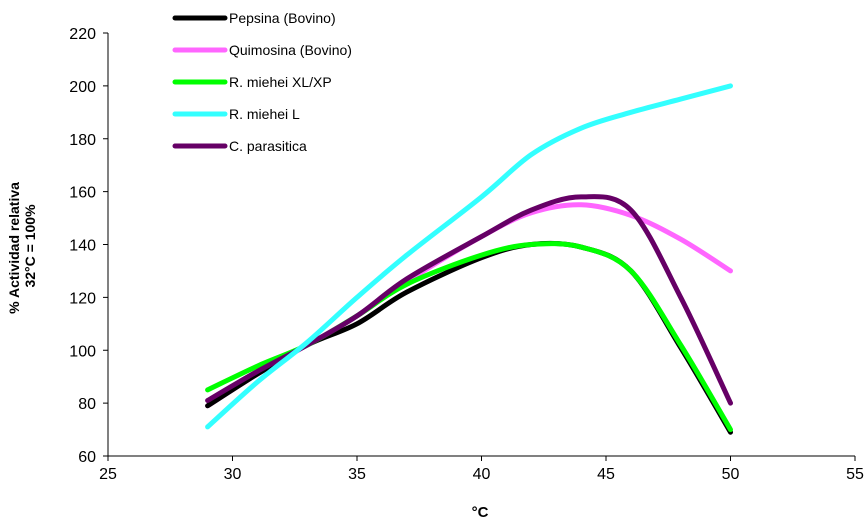 Image resolution: width=866 pixels, height=530 pixels. I want to click on y-axis-title: % Actividad relativa 32°C = 100%, so click(22, 246).